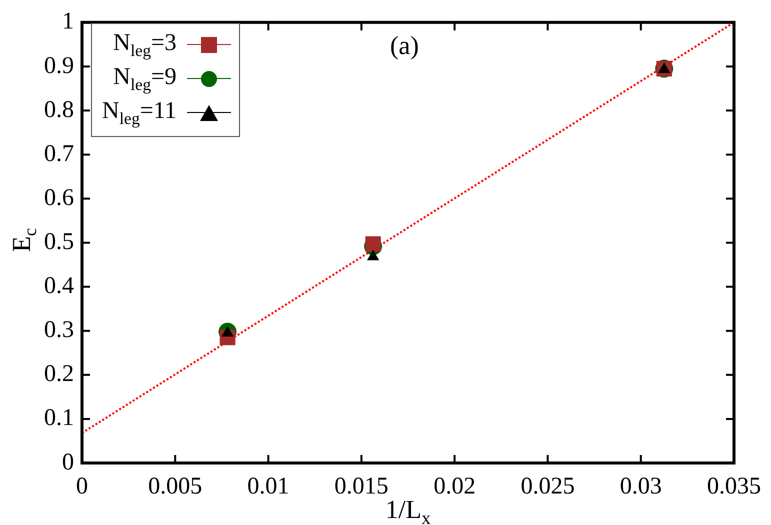 This screenshot has width=771, height=525. Describe the element at coordinates (59, 153) in the screenshot. I see `y-tick-label: 0.7` at that location.